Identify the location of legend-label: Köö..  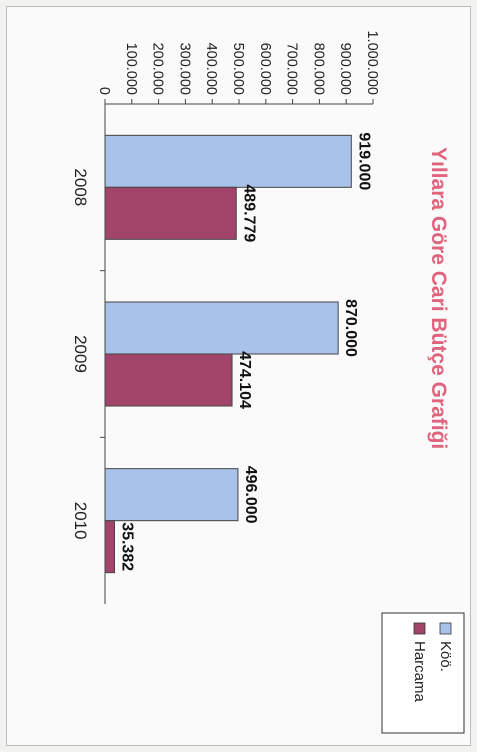
(445, 656).